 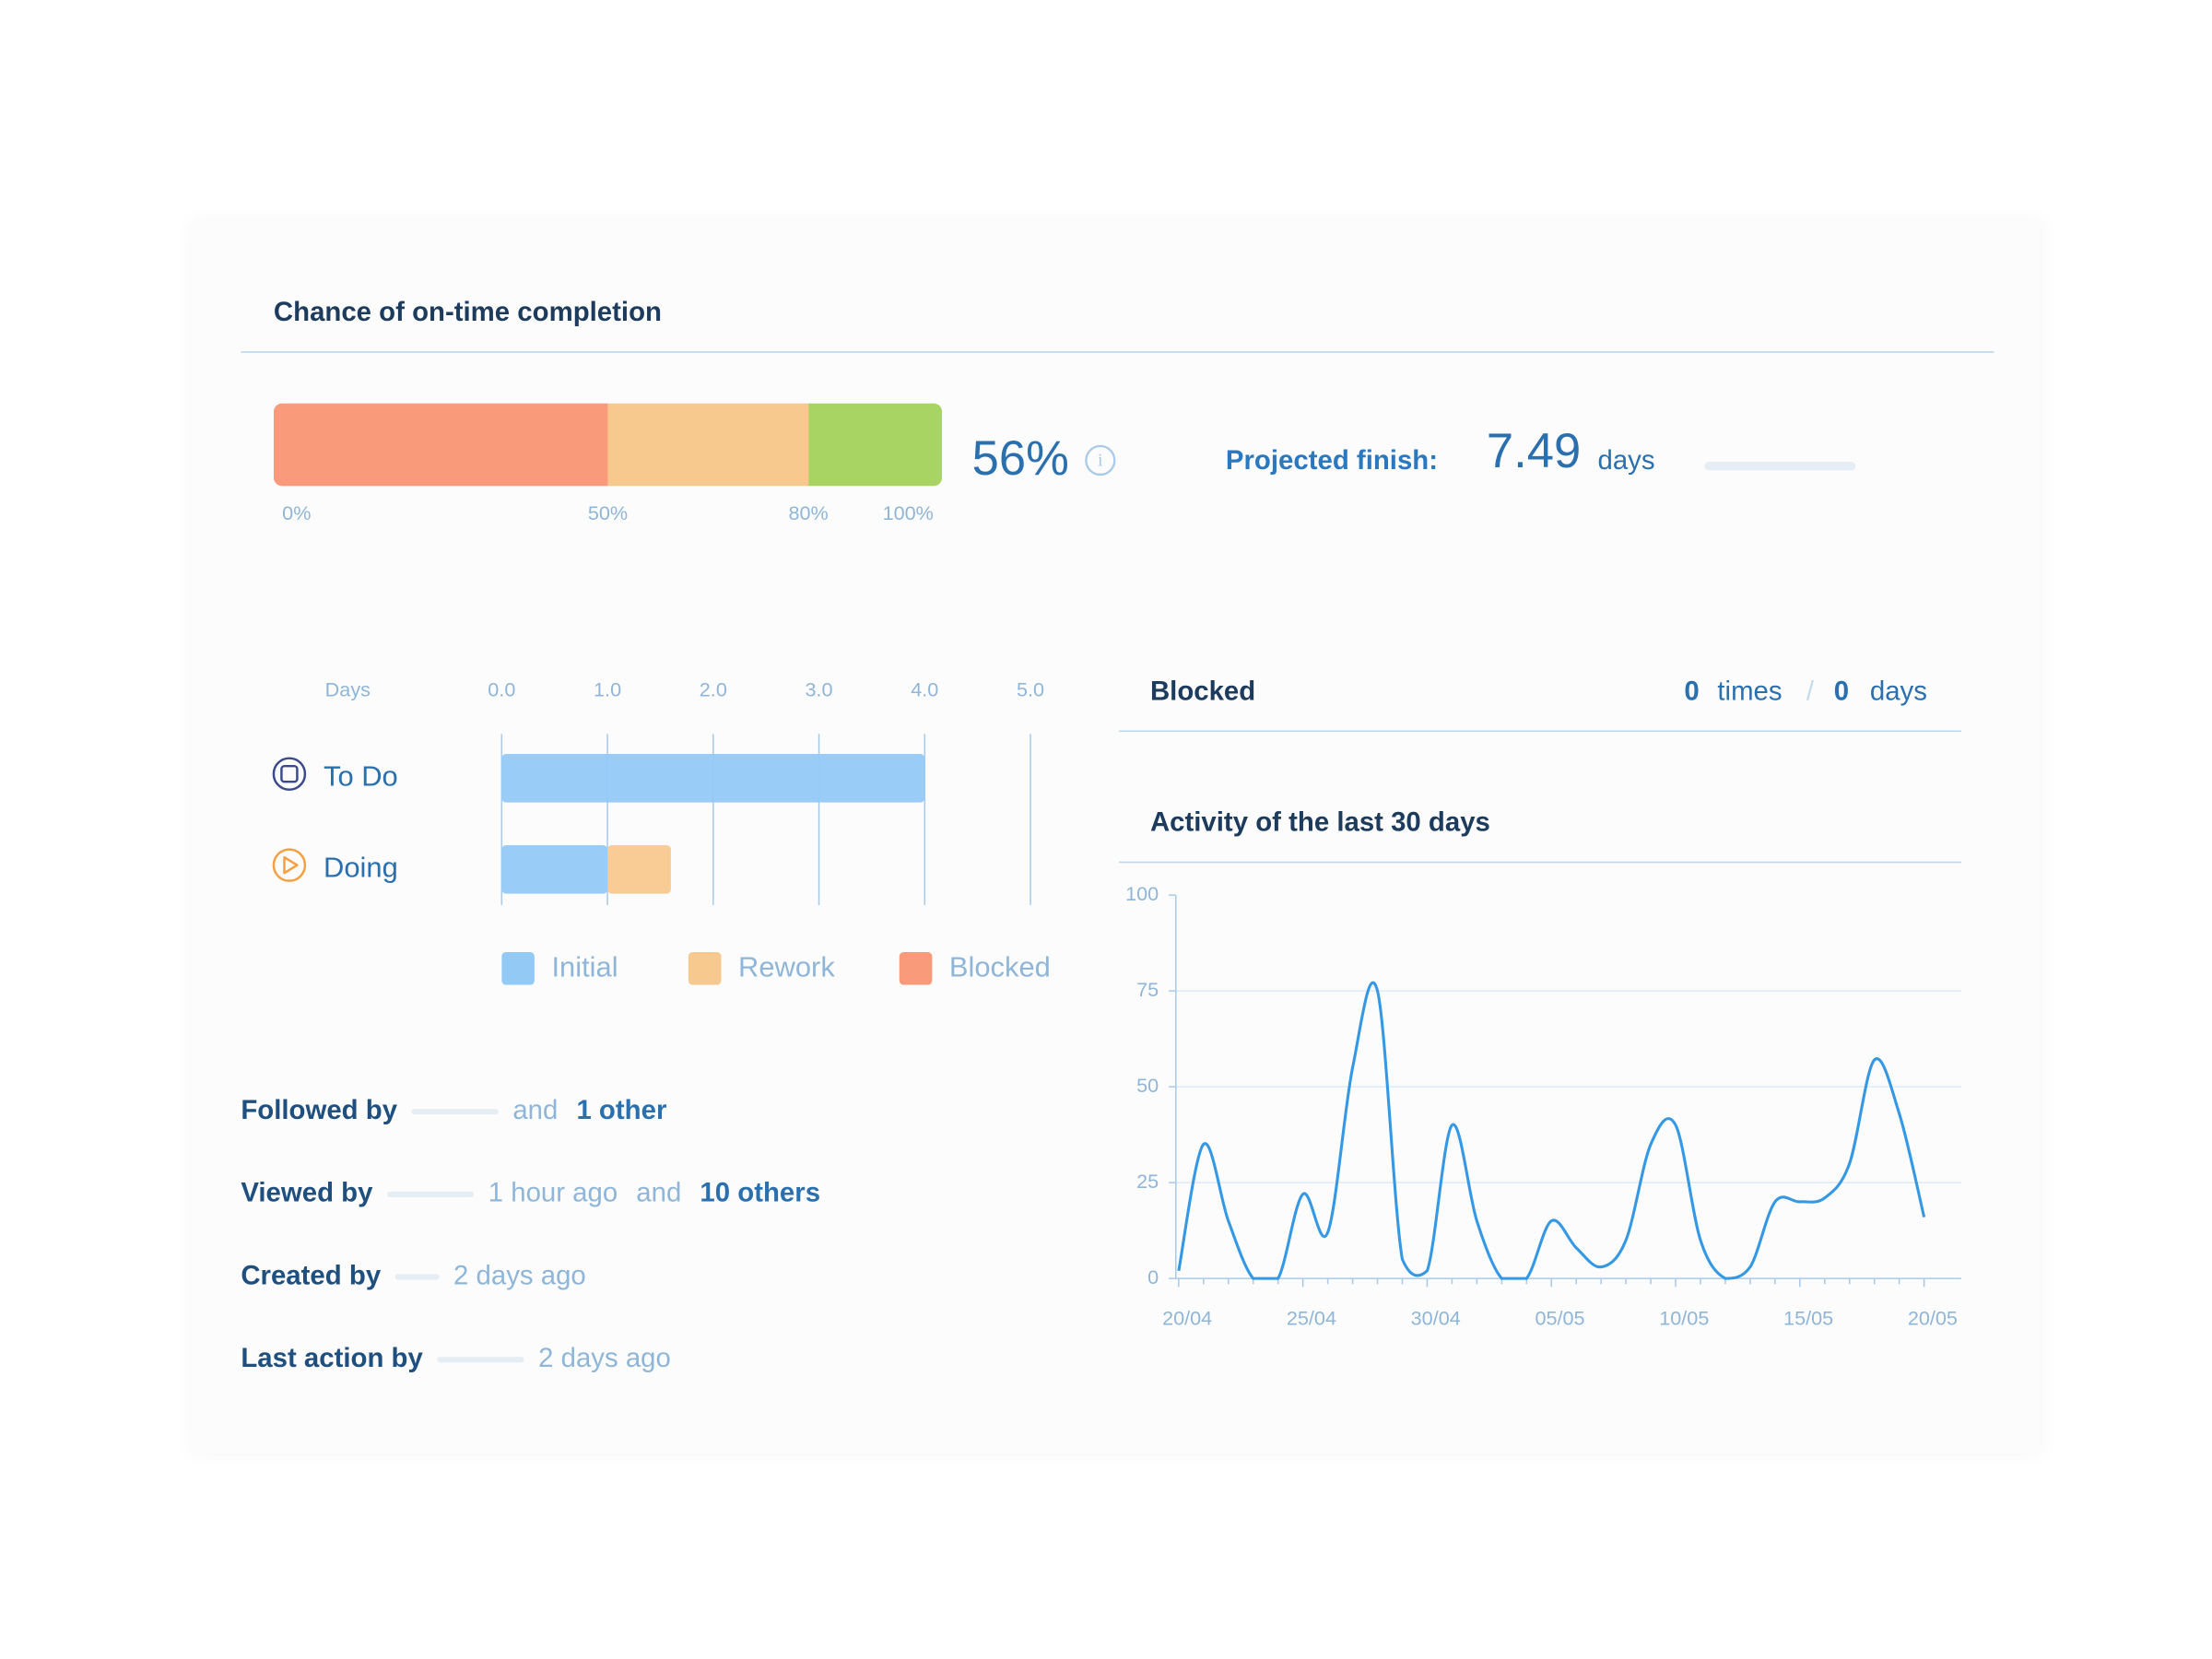 What do you see at coordinates (348, 689) in the screenshot?
I see `axis-label: Days` at bounding box center [348, 689].